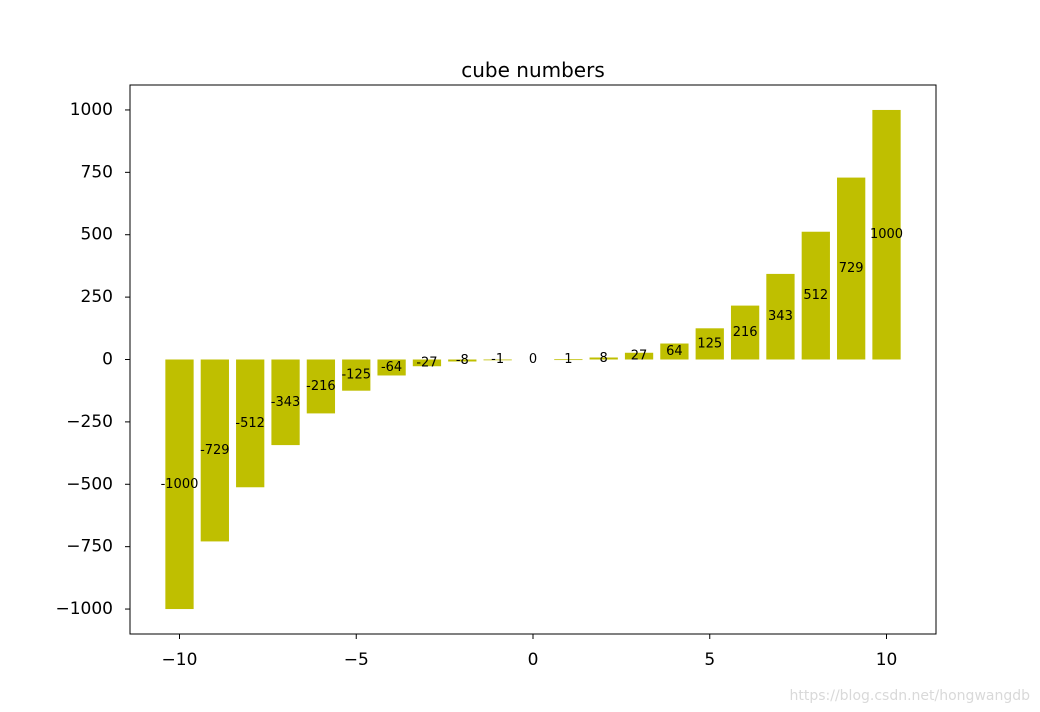  I want to click on bar-value-label: -512, so click(250, 423).